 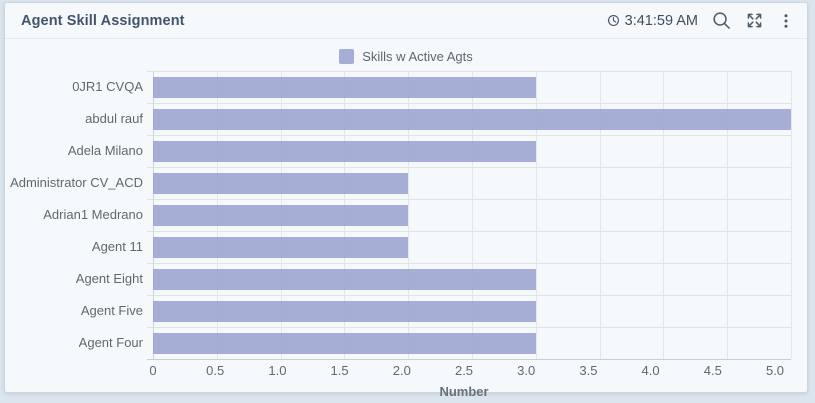 I want to click on chart-legend: Skills w Active Agts, so click(x=406, y=52).